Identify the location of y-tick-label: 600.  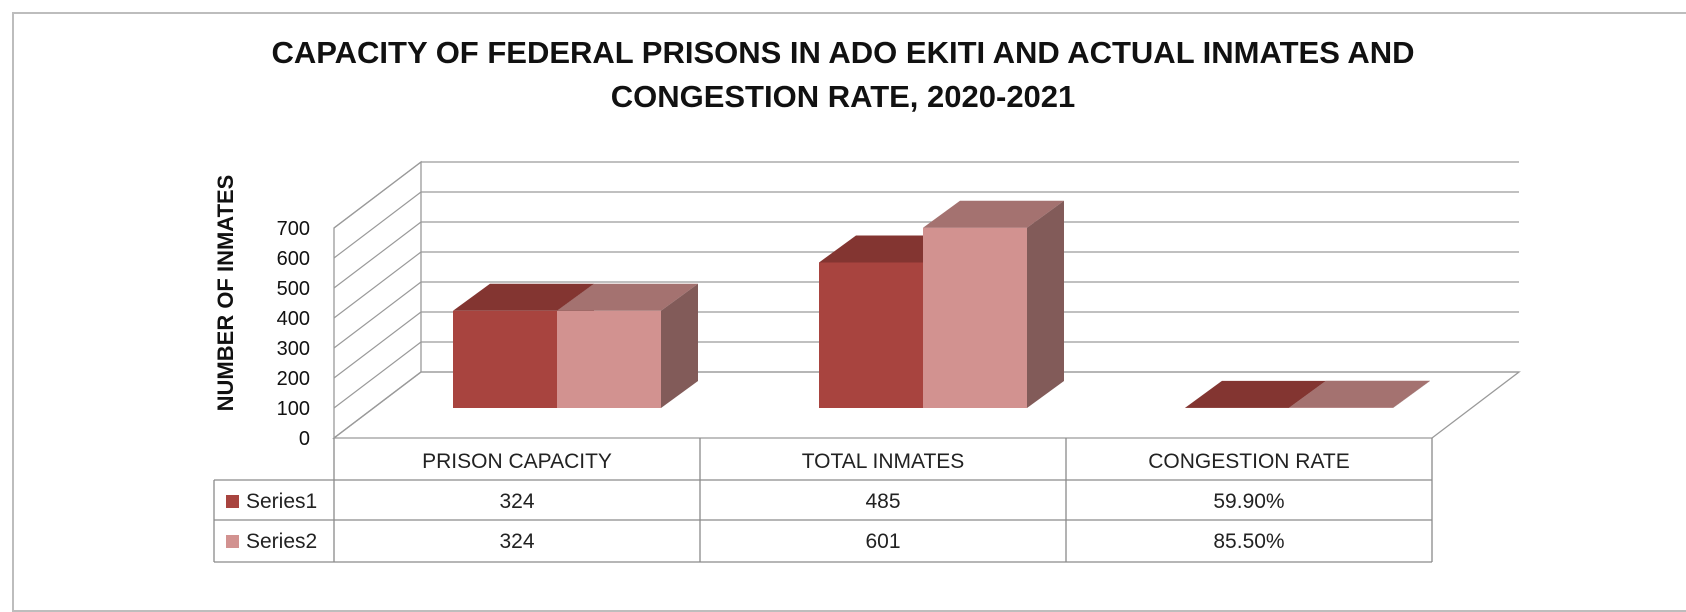
(293, 259).